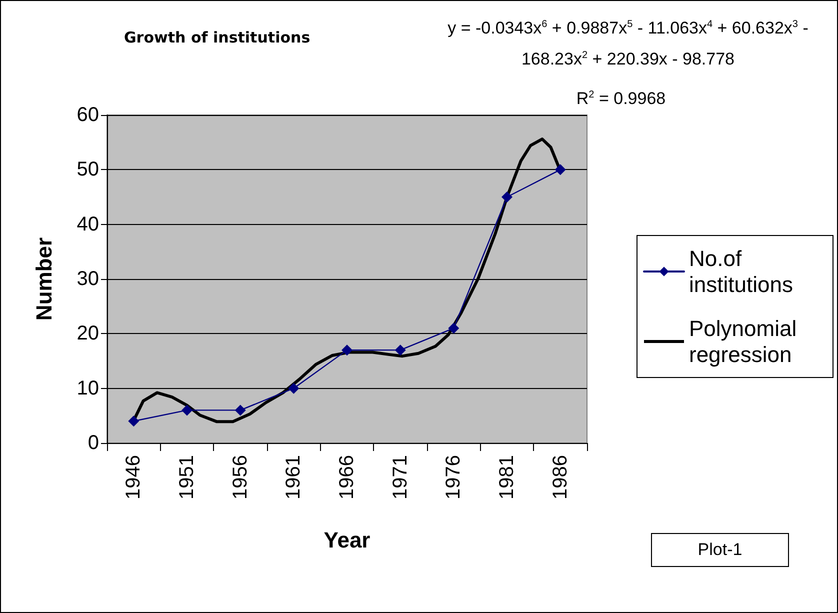 The width and height of the screenshot is (838, 613). What do you see at coordinates (240, 477) in the screenshot?
I see `x-tick-label: 1956` at bounding box center [240, 477].